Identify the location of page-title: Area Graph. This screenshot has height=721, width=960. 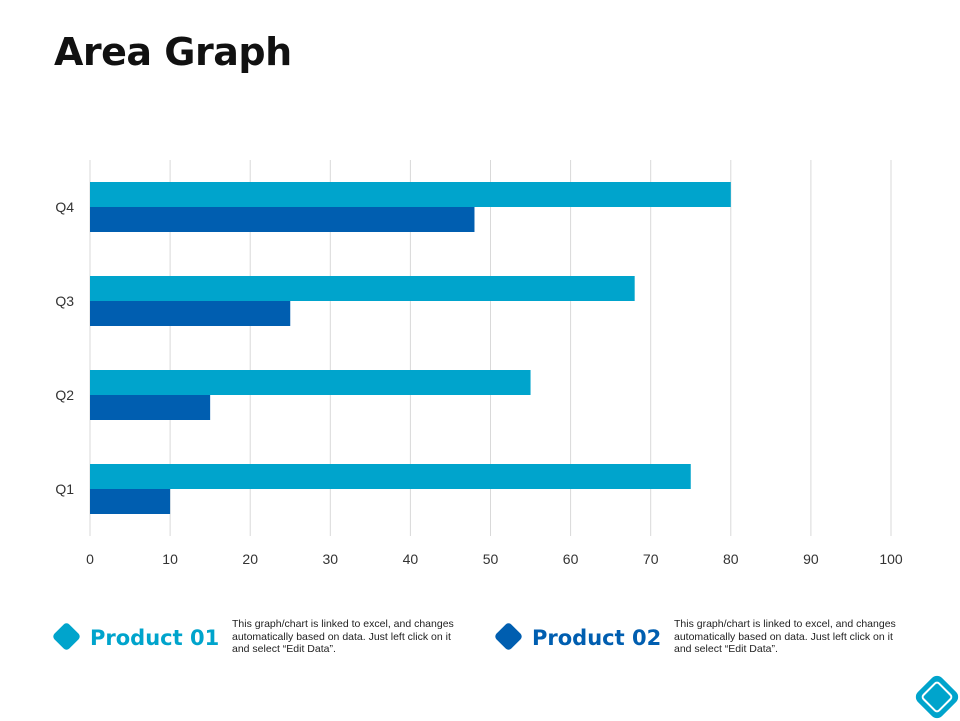
(173, 52).